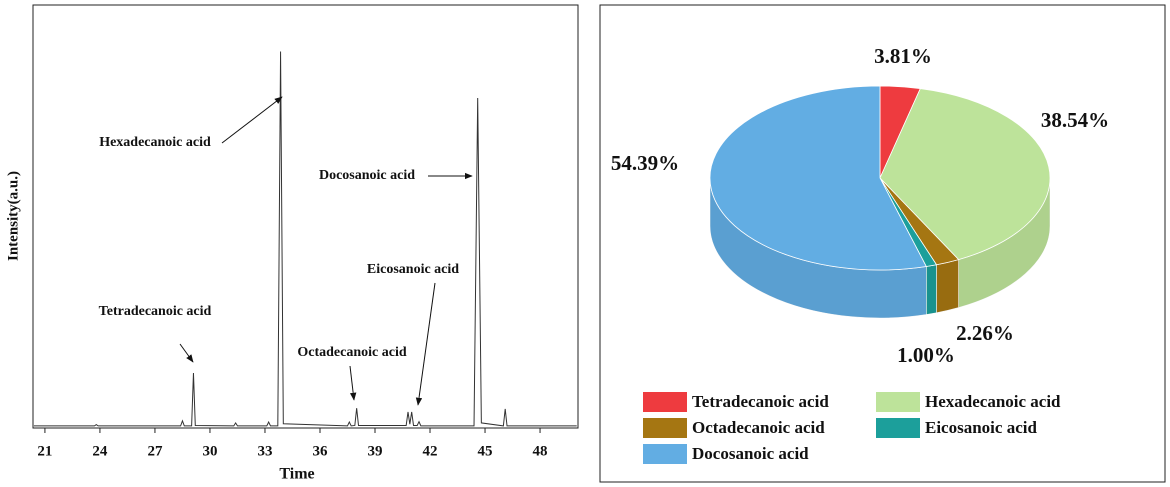 Image resolution: width=1170 pixels, height=487 pixels. Describe the element at coordinates (981, 427) in the screenshot. I see `legend-label: Eicosanoic acid` at that location.